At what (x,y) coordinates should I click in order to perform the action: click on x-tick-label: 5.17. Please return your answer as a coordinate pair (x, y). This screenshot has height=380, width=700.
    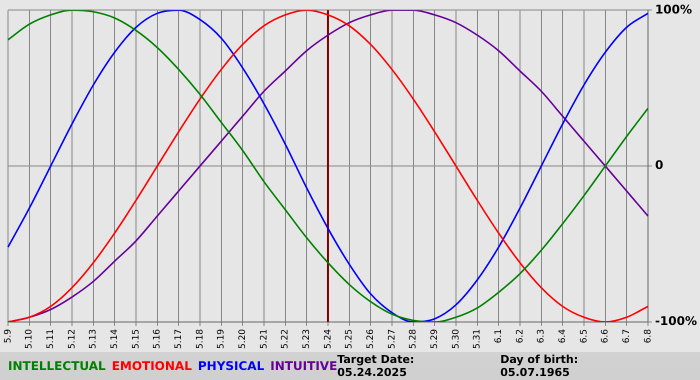
    Looking at the image, I should click on (179, 339).